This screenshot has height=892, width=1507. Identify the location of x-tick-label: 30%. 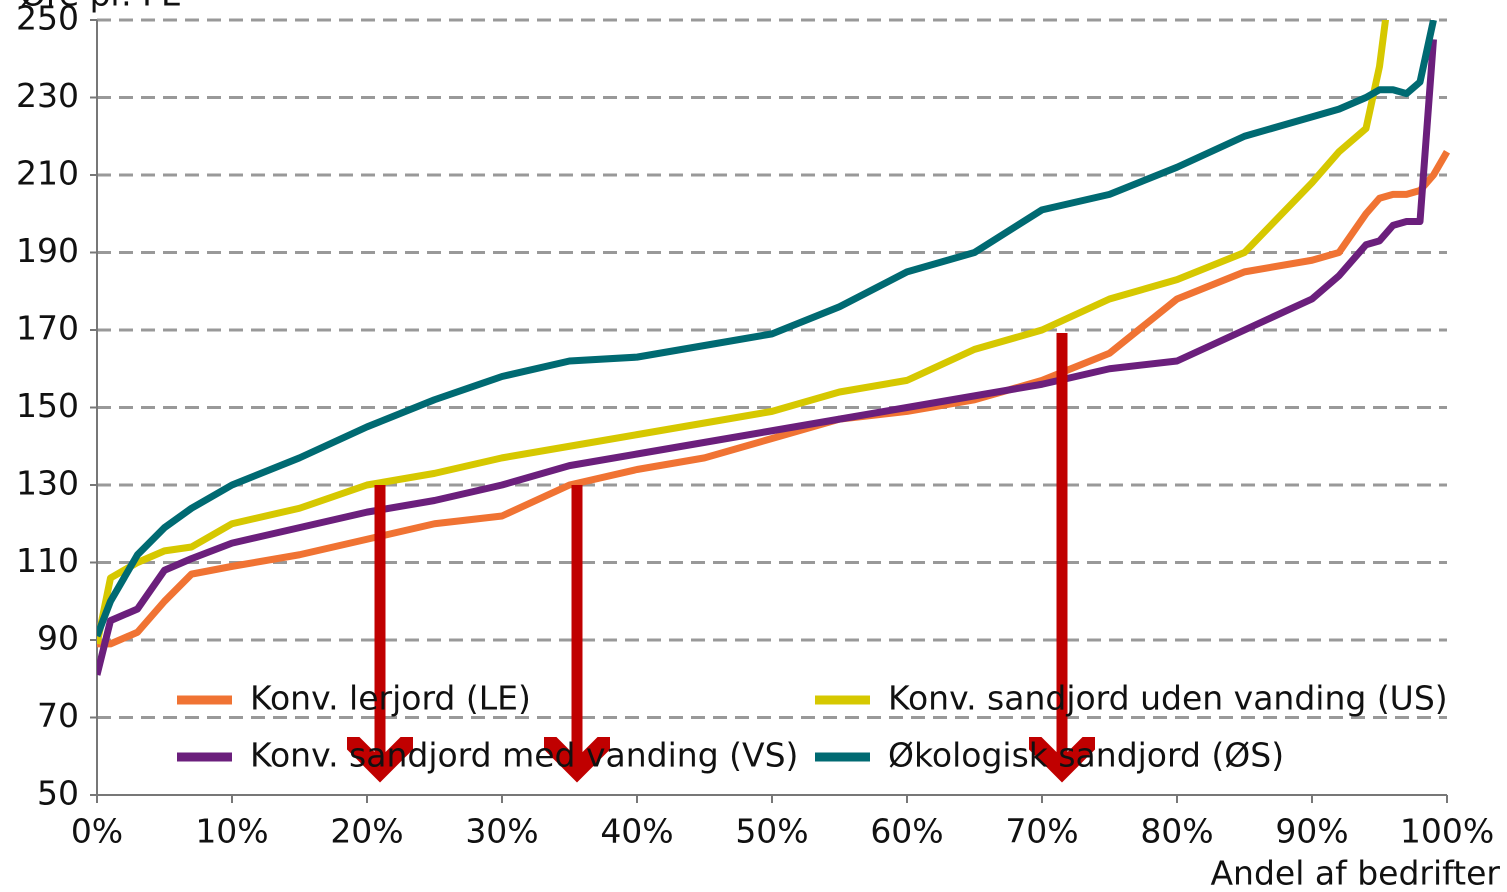
(501, 831).